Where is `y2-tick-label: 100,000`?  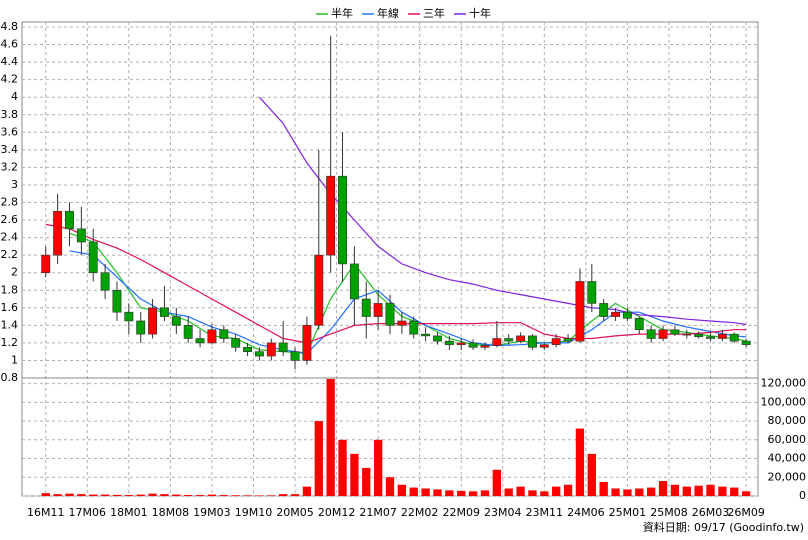
y2-tick-label: 100,000 is located at coordinates (784, 401).